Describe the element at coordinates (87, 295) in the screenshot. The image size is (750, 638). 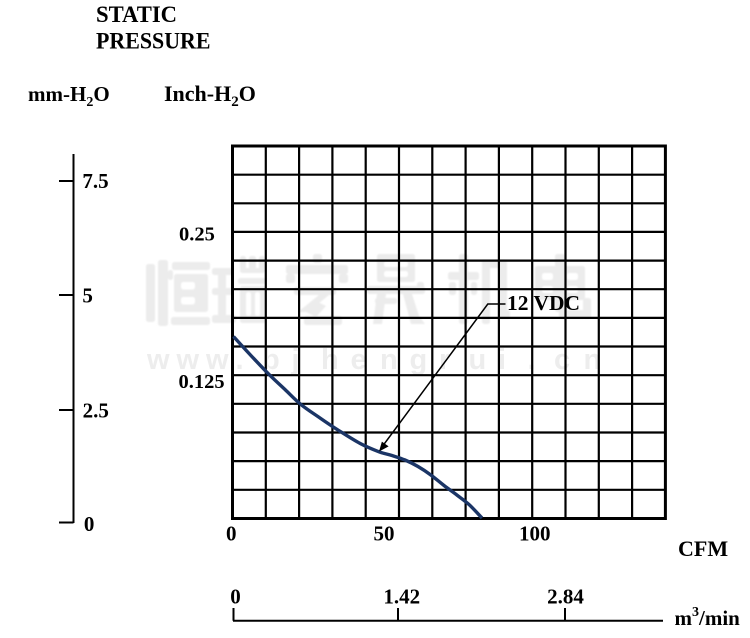
I see `svg-text: 5` at that location.